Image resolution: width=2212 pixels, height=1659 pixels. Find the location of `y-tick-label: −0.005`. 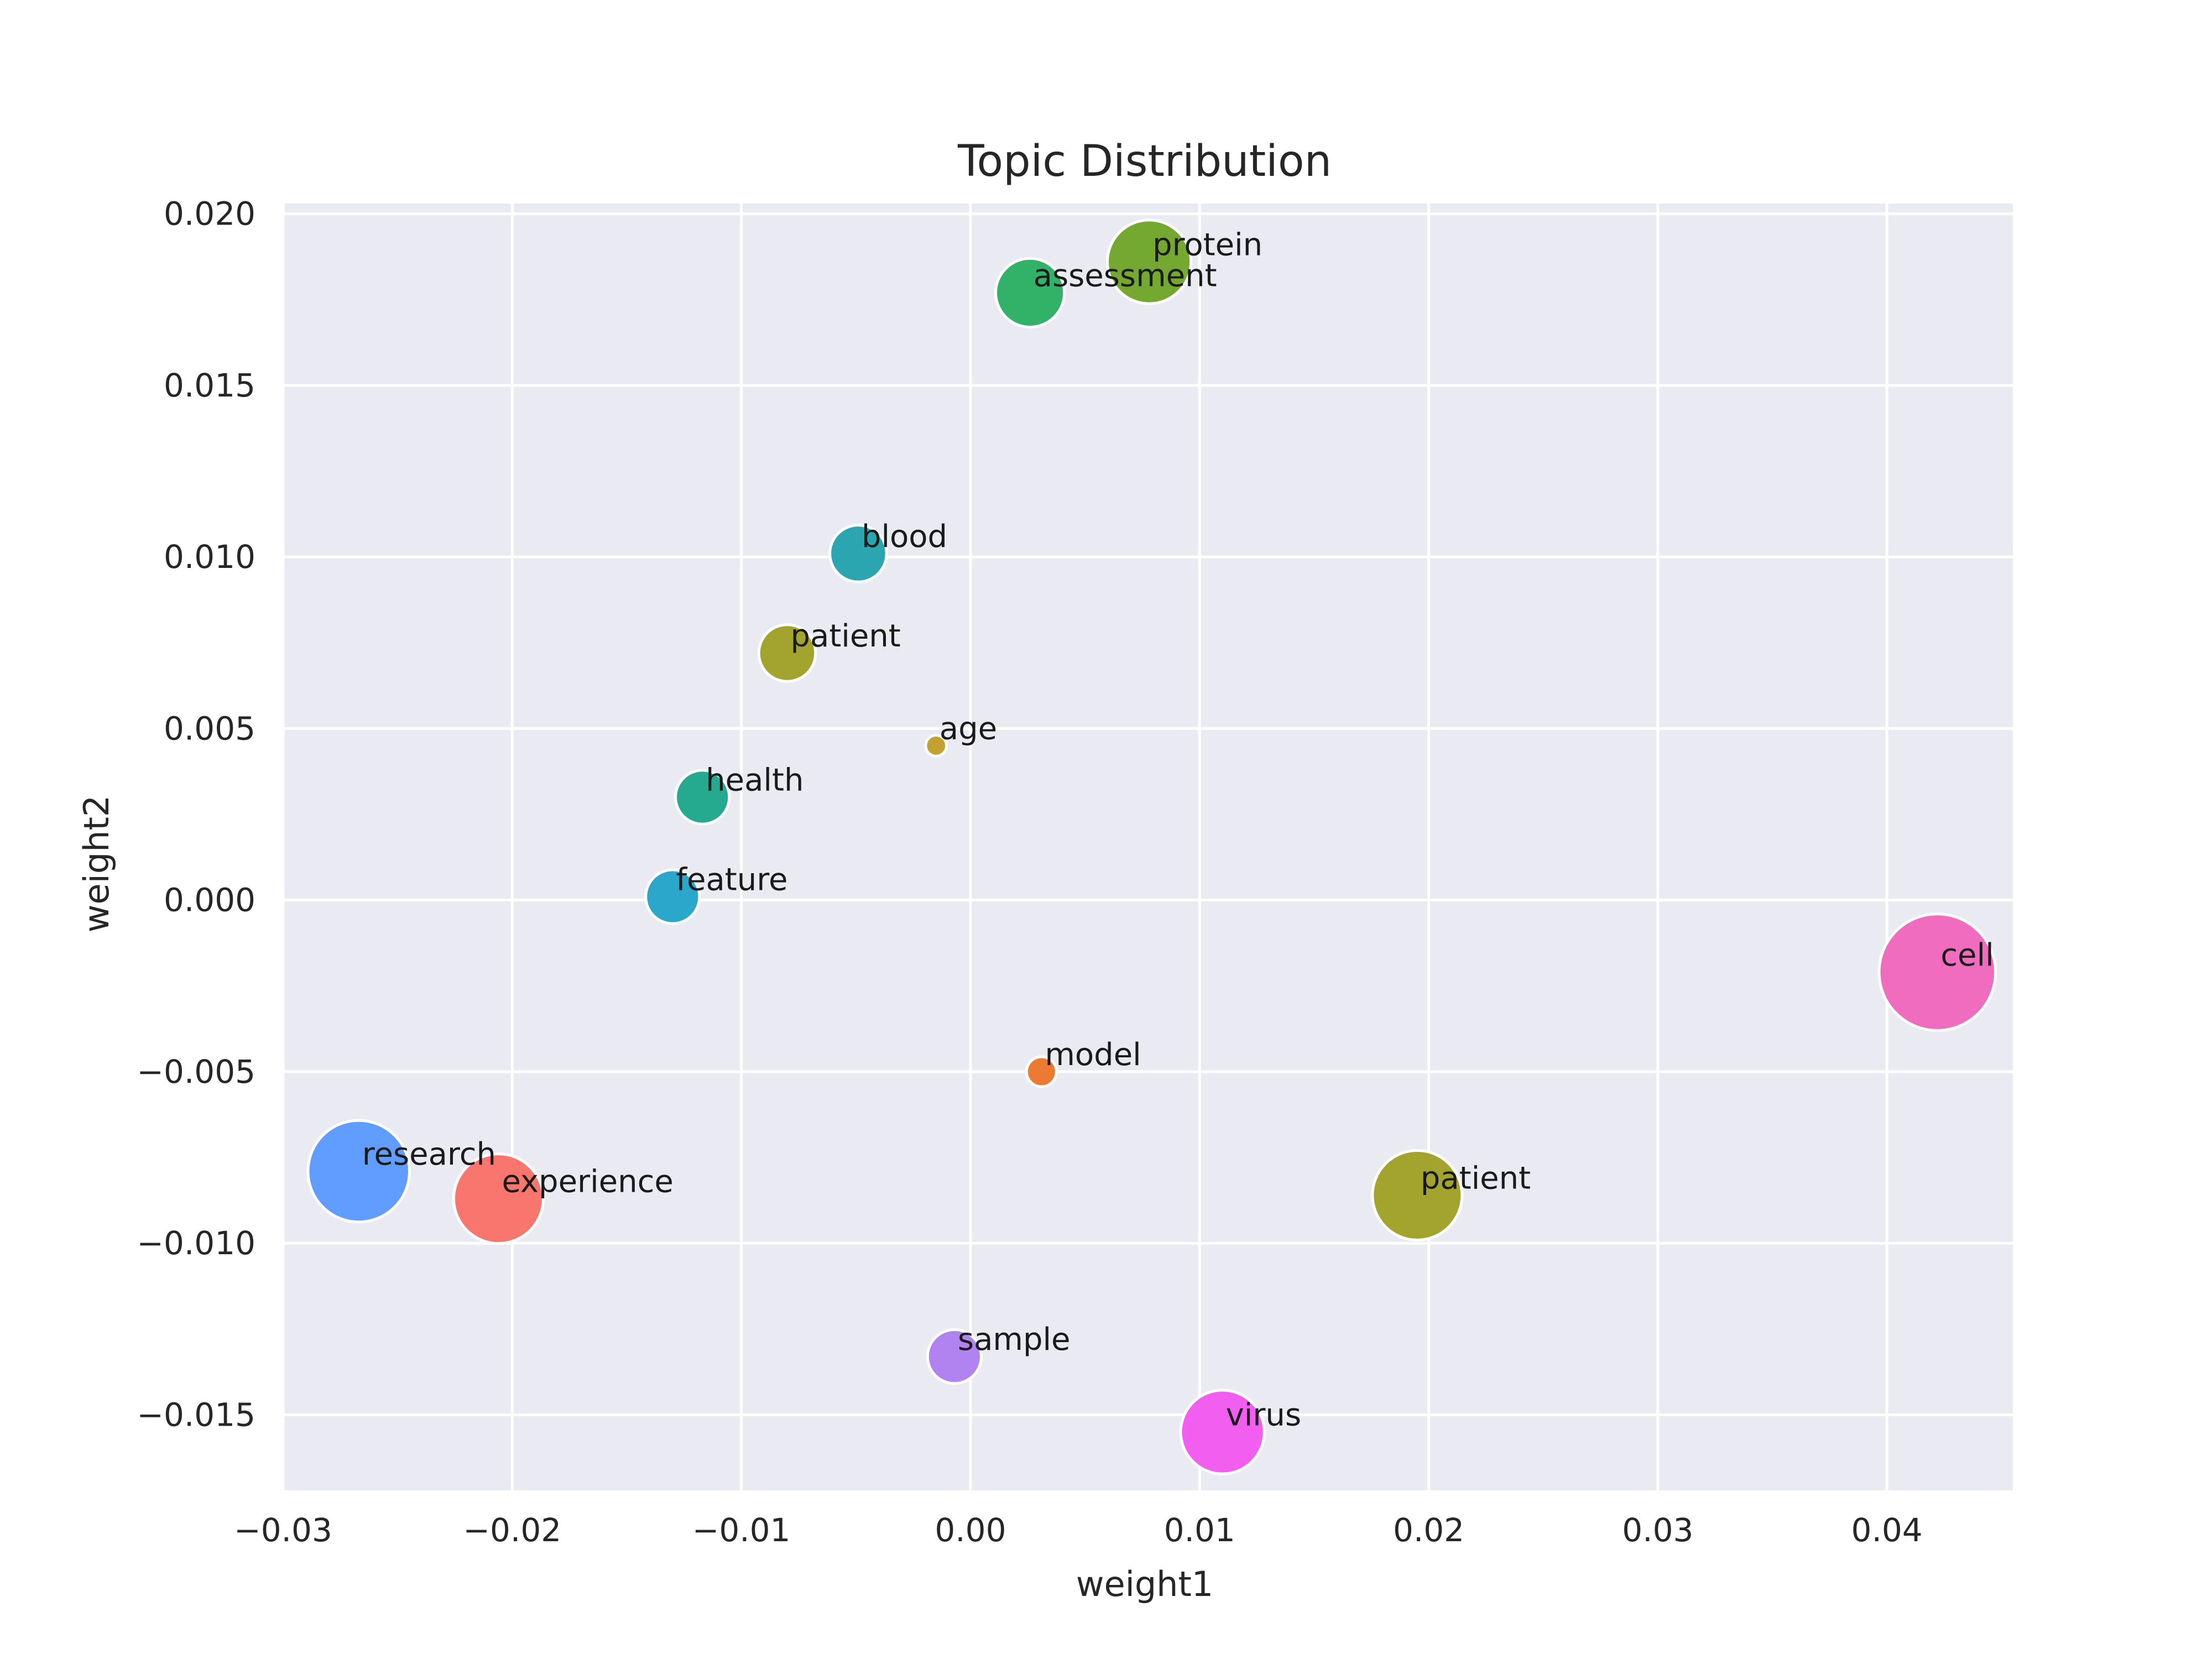

y-tick-label: −0.005 is located at coordinates (196, 1072).